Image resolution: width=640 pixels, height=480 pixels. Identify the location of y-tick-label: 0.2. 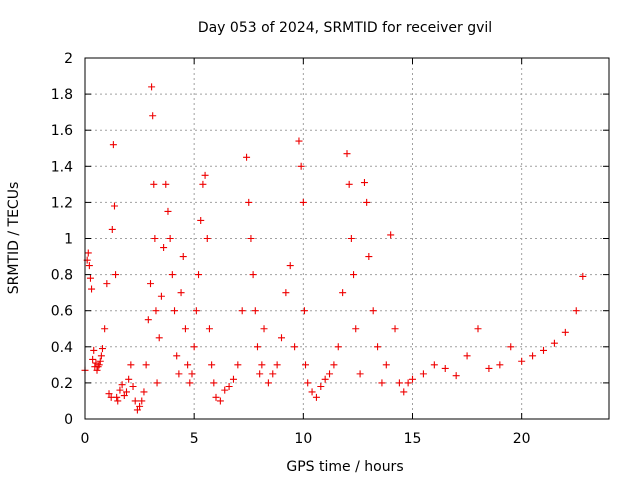
(62, 384).